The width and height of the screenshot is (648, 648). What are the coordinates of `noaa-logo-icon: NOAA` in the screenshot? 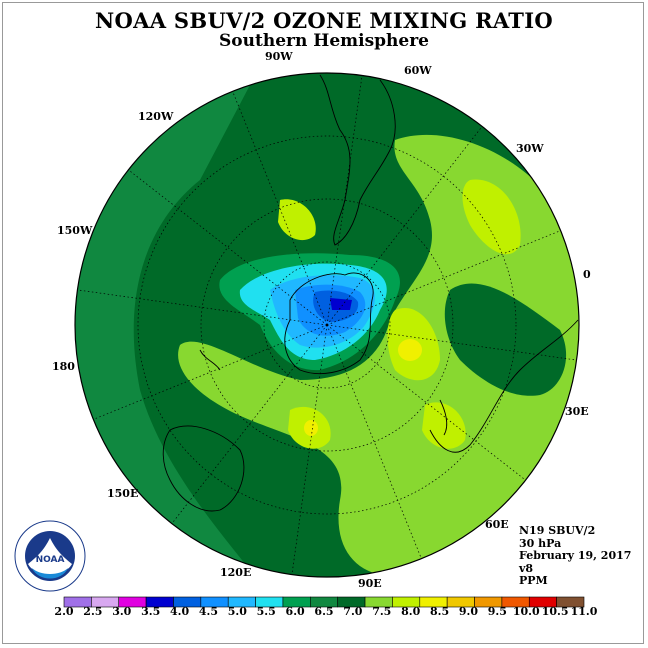 It's located at (50, 556).